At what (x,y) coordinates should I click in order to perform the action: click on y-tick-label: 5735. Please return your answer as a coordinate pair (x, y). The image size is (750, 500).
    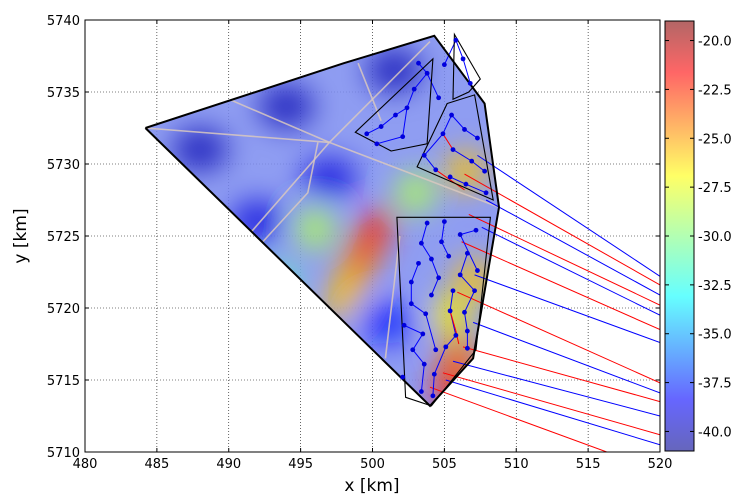
    Looking at the image, I should click on (63, 93).